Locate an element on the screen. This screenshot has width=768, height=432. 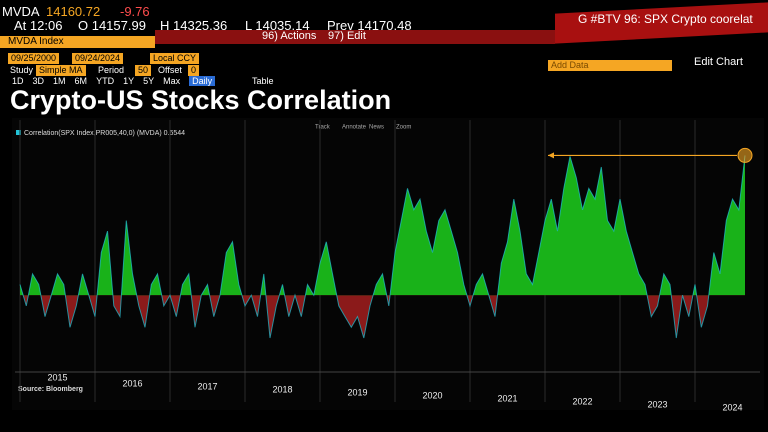
security-bar is located at coordinates (77, 42).